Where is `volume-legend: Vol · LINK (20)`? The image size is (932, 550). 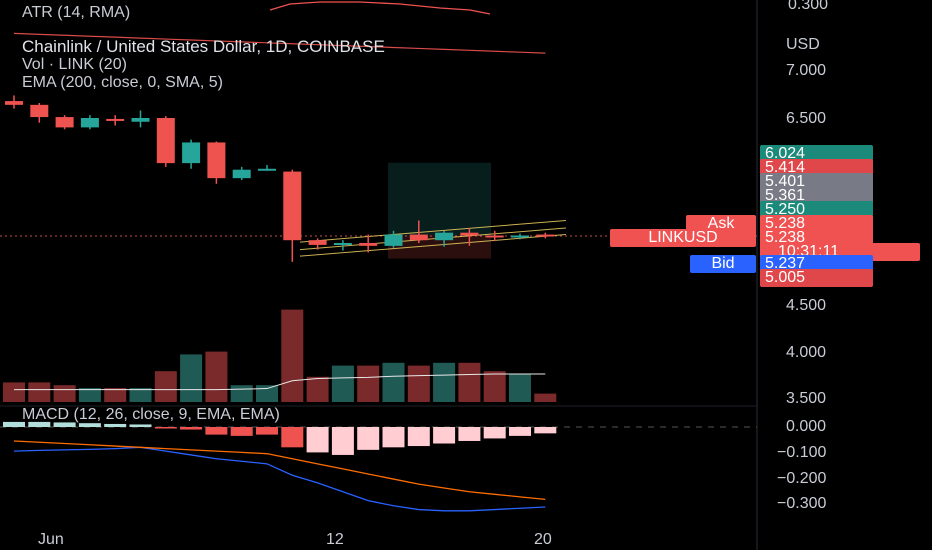 volume-legend: Vol · LINK (20) is located at coordinates (74, 64).